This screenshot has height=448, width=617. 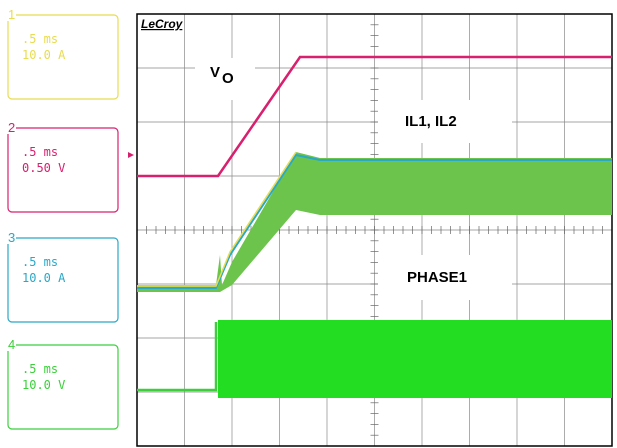 I want to click on il-yellow-edge, so click(x=217, y=219).